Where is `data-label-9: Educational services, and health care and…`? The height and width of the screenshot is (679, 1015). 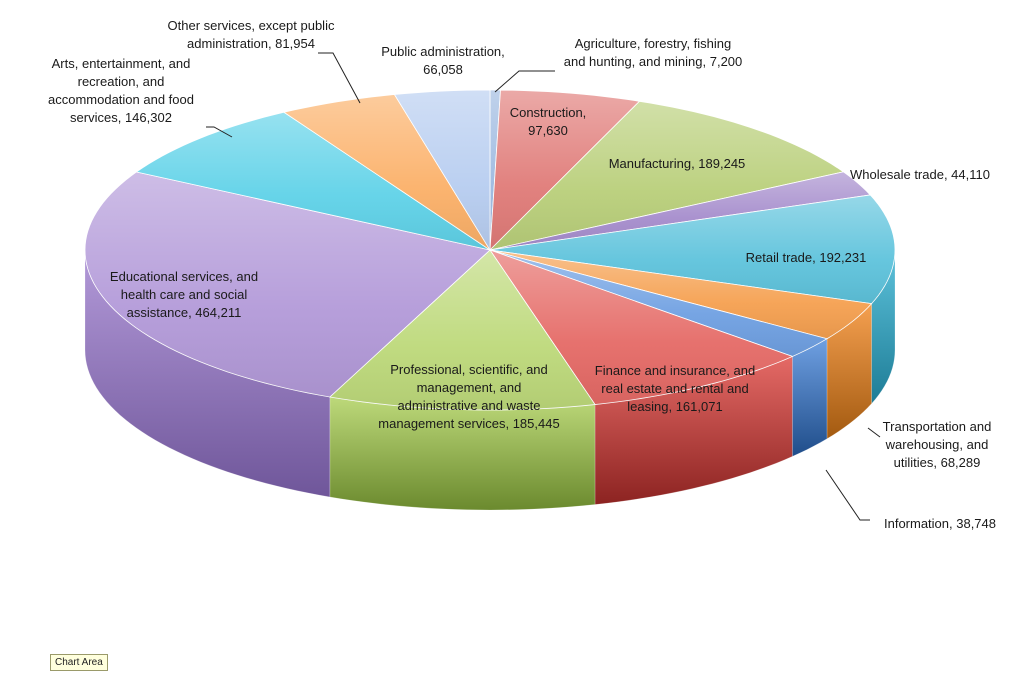
data-label-9: Educational services, and health care and… is located at coordinates (184, 294).